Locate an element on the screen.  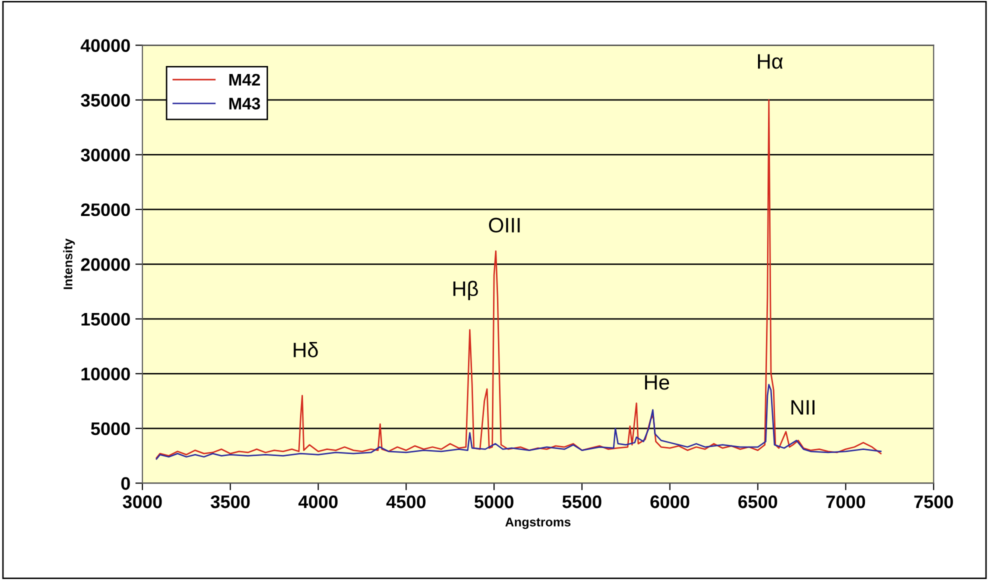
x-tick-label: 6500 is located at coordinates (758, 501).